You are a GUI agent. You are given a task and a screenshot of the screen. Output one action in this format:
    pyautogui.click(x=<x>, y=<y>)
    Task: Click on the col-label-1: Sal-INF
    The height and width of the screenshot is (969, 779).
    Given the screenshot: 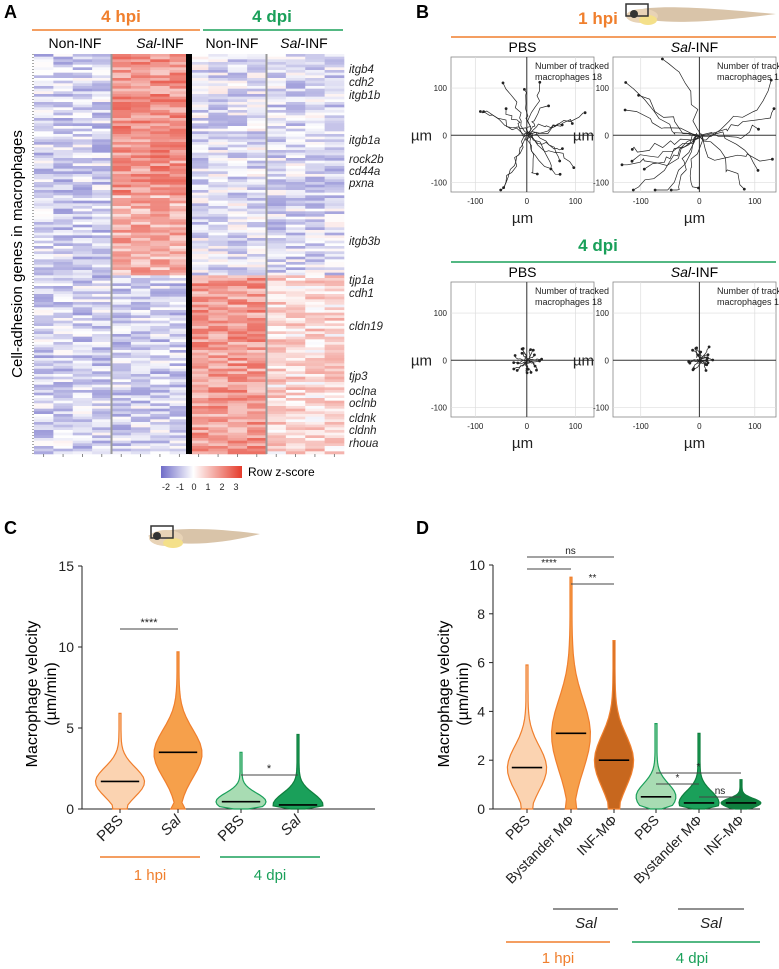 What is the action you would take?
    pyautogui.click(x=159, y=43)
    